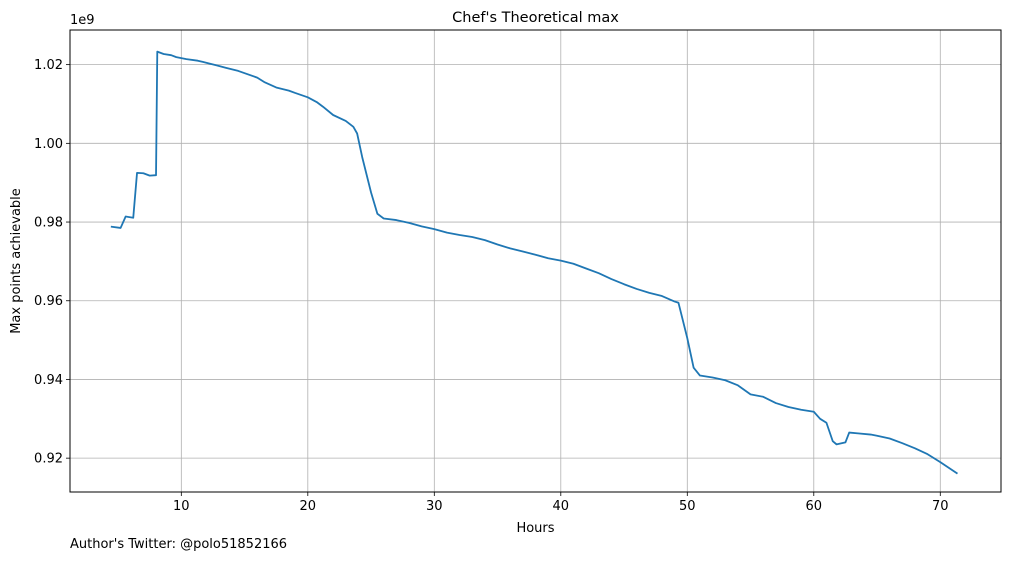  I want to click on y-axis-label: Max points achievable, so click(16, 261).